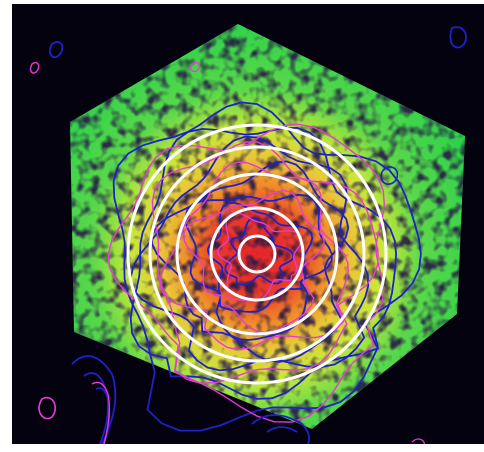 Image resolution: width=484 pixels, height=452 pixels. I want to click on annulus-ring, so click(257, 254).